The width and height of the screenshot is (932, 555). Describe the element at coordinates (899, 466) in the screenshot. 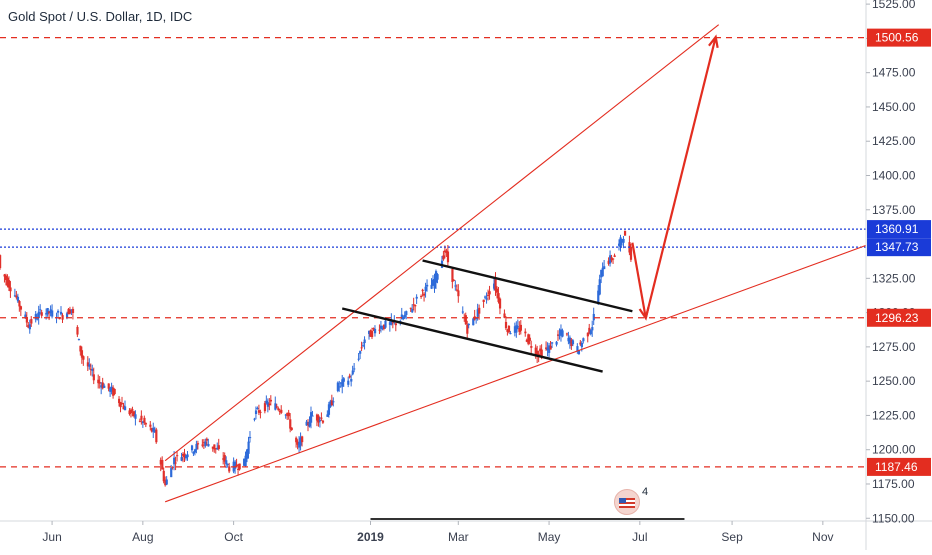

I see `level-price-badge` at that location.